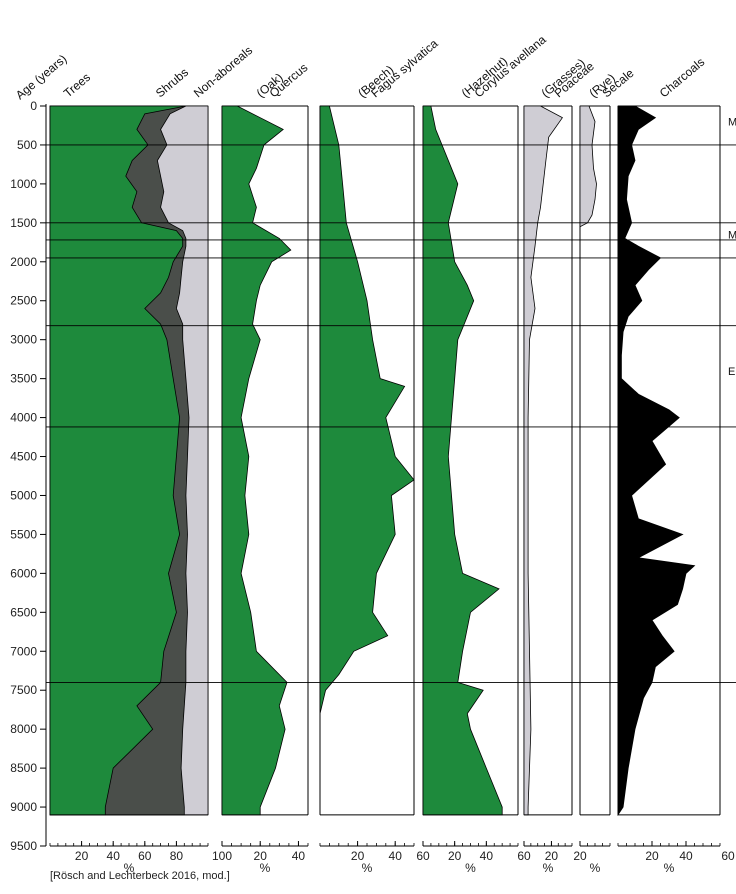 The width and height of the screenshot is (736, 894). I want to click on age-tick-label: 6500, so click(23, 612).